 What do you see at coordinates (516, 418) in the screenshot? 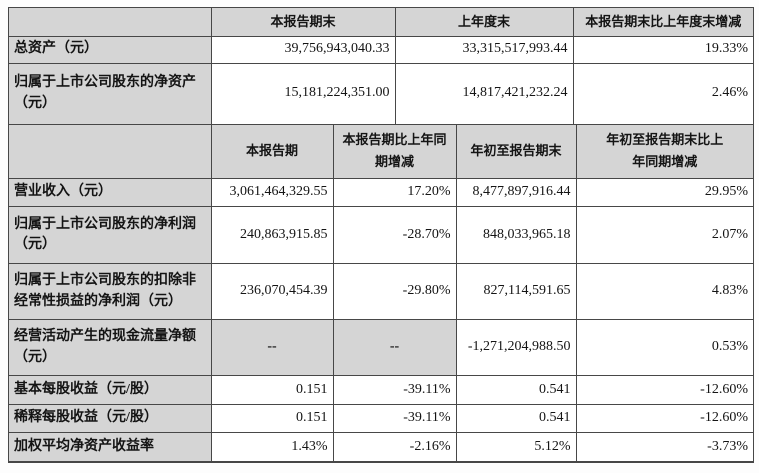
I see `diluted-eps-ytd: 0.541` at bounding box center [516, 418].